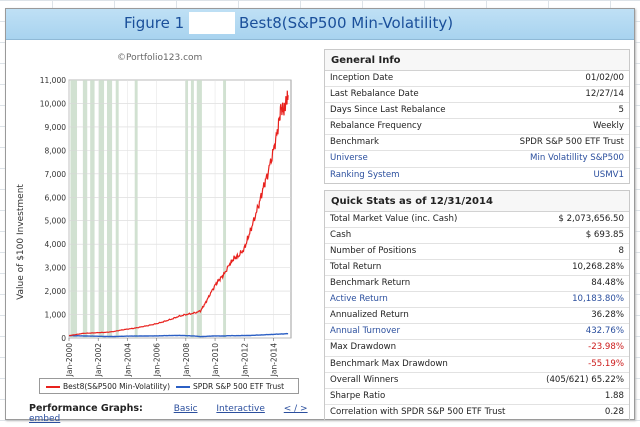 This screenshot has width=640, height=427. What do you see at coordinates (273, 360) in the screenshot?
I see `x-tick-label: Jan-2014` at bounding box center [273, 360].